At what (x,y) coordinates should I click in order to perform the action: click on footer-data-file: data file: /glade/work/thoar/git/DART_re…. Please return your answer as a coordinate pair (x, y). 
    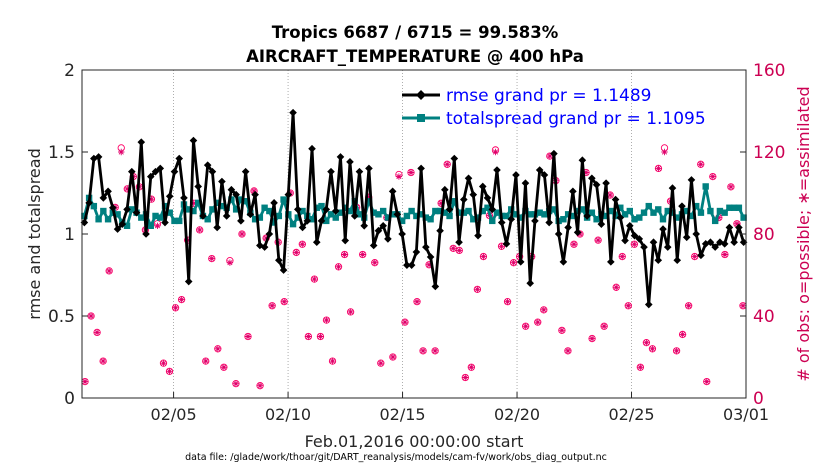
    Looking at the image, I should click on (396, 457).